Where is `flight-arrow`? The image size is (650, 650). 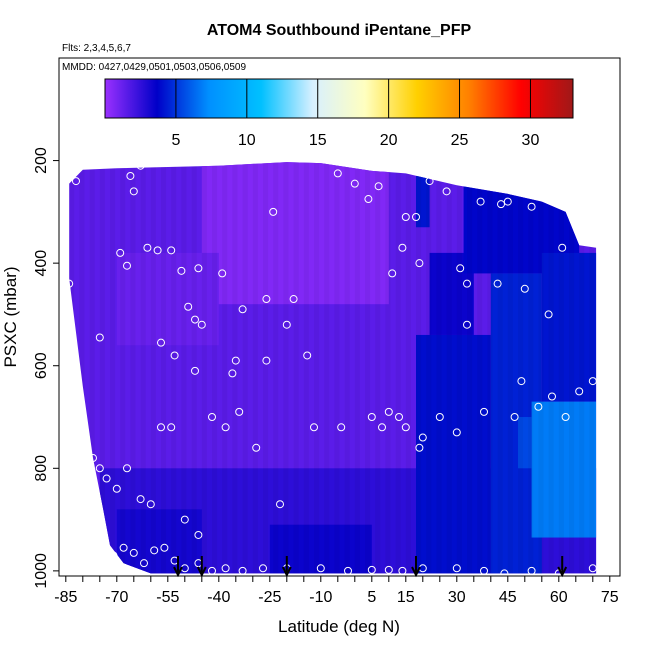
flight-arrow is located at coordinates (178, 567).